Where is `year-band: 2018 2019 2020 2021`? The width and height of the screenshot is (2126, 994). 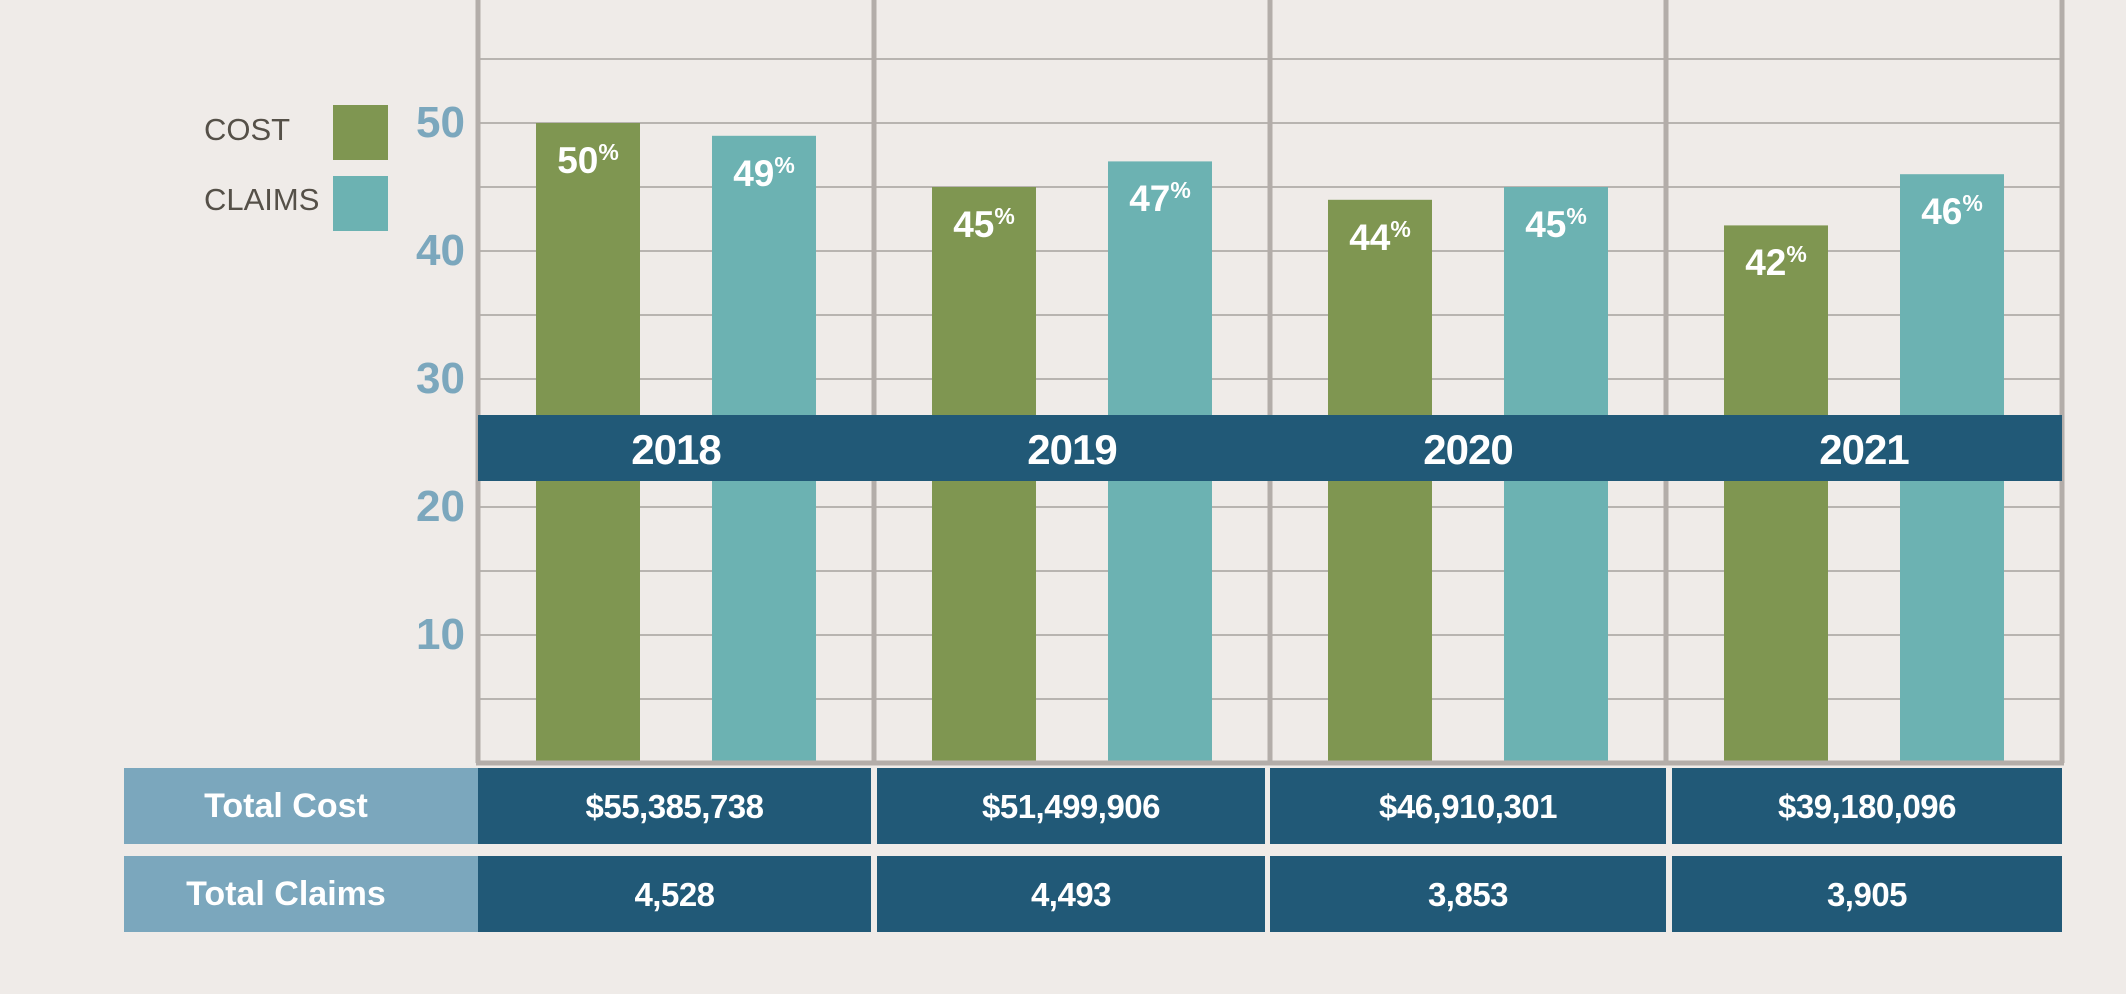 year-band: 2018 2019 2020 2021 is located at coordinates (1270, 448).